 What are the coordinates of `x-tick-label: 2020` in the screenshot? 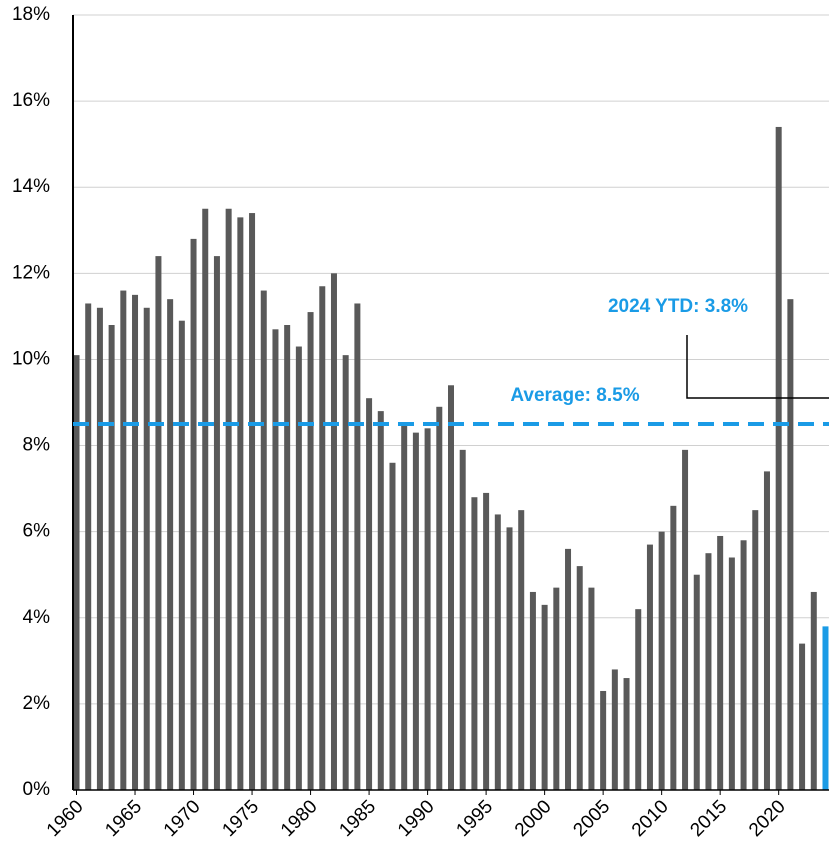 It's located at (767, 818).